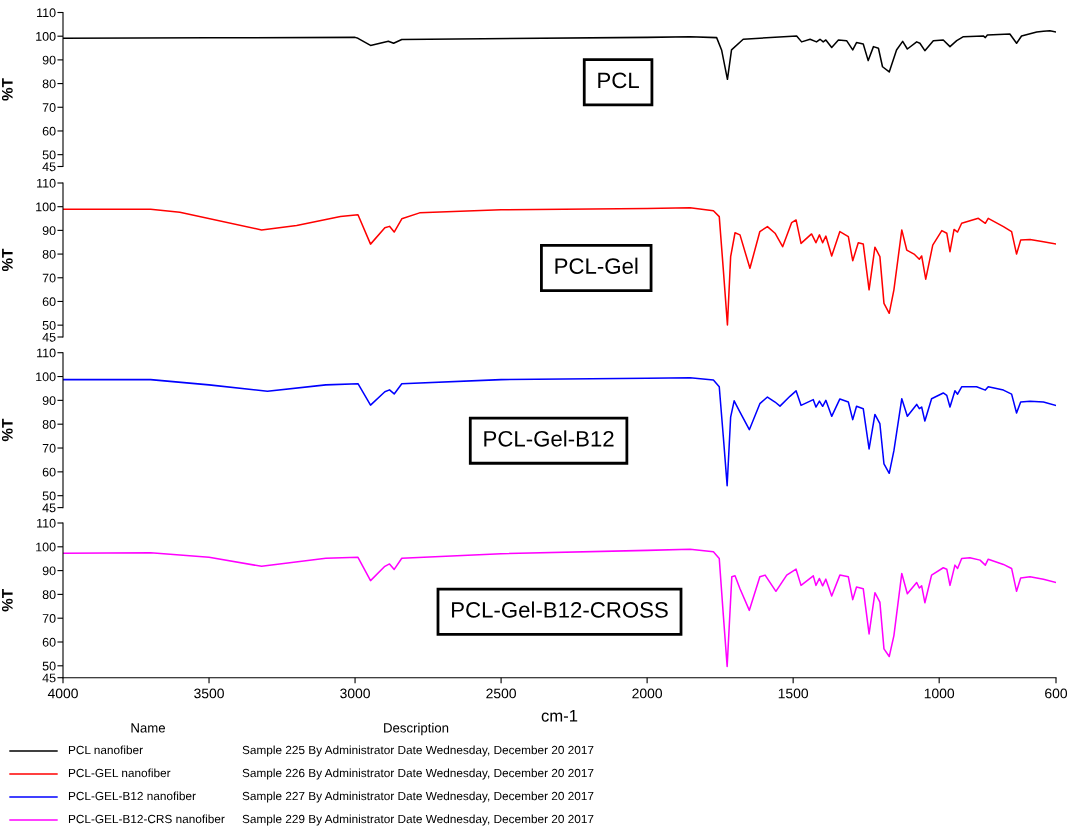  Describe the element at coordinates (62, 693) in the screenshot. I see `x-tick-label: 4000` at that location.